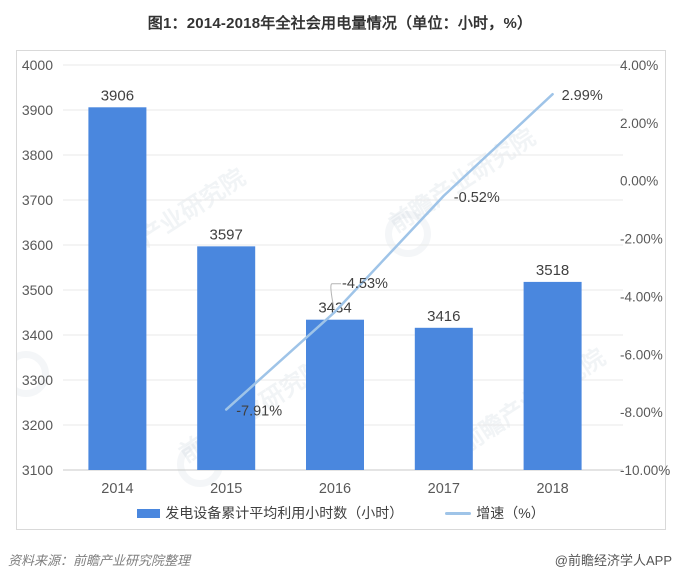 This screenshot has height=580, width=680. I want to click on svg-text: 3434, so click(334, 308).